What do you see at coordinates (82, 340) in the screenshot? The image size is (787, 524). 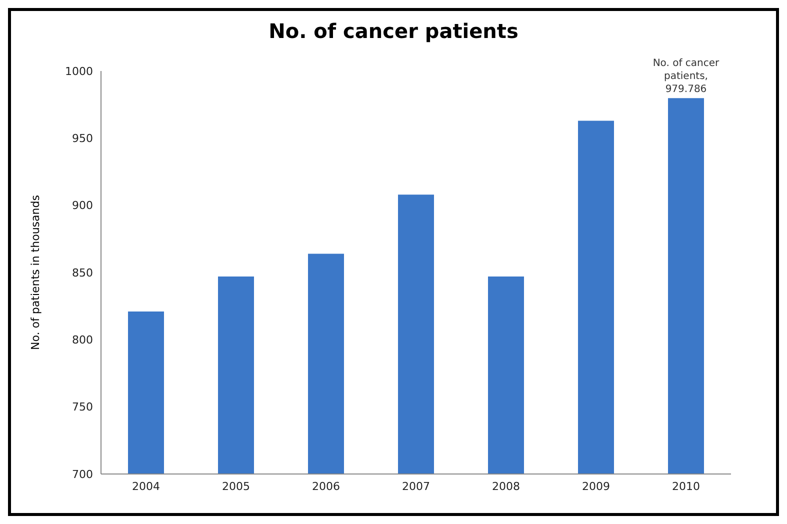 I see `y-tick-label: 800` at bounding box center [82, 340].